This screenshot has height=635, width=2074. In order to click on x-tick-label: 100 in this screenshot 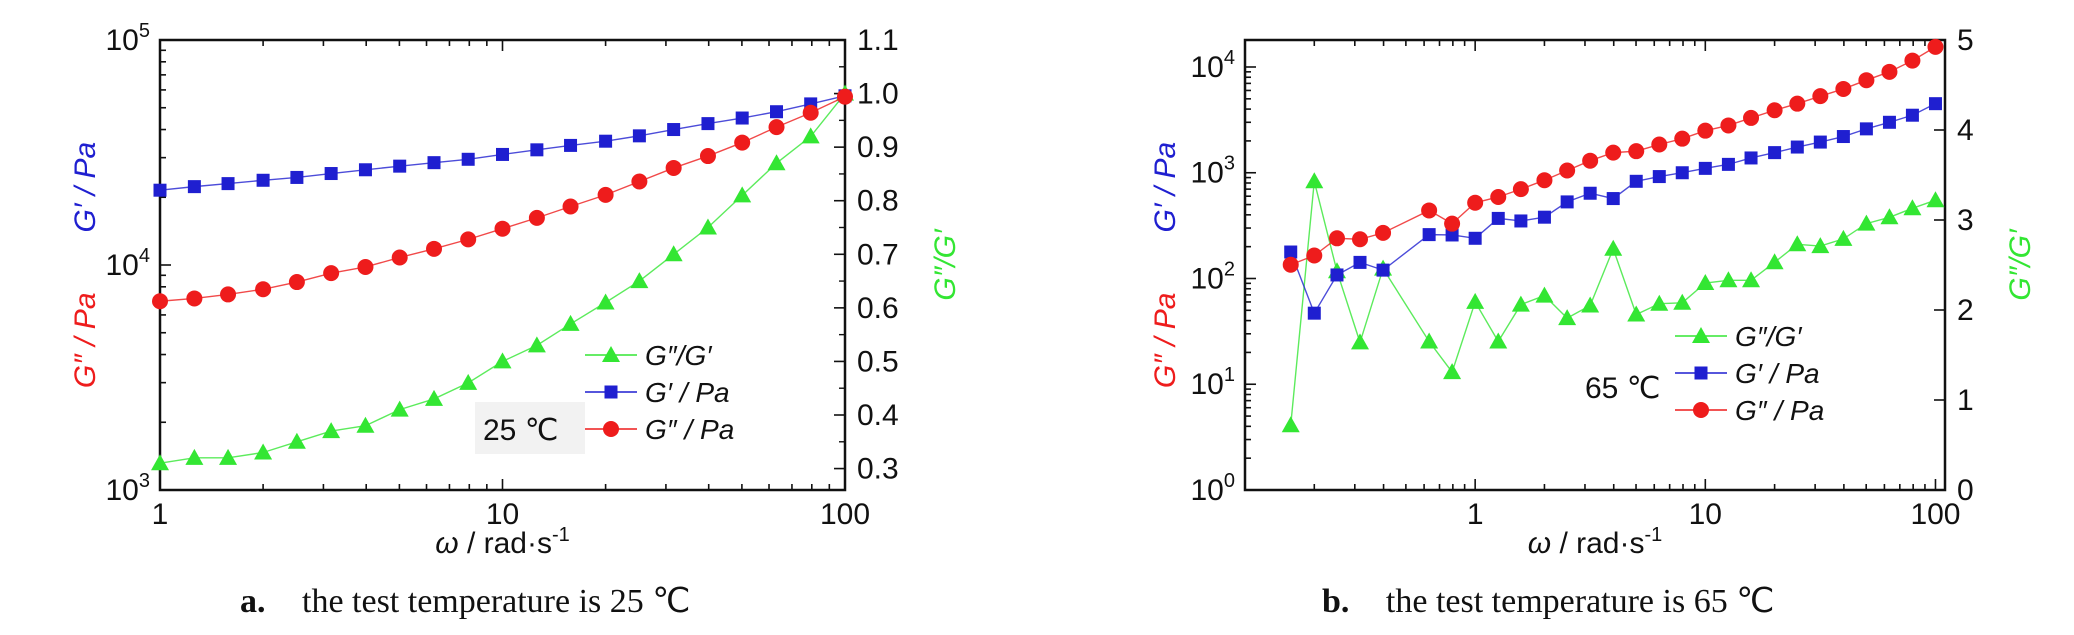, I will do `click(1935, 514)`.